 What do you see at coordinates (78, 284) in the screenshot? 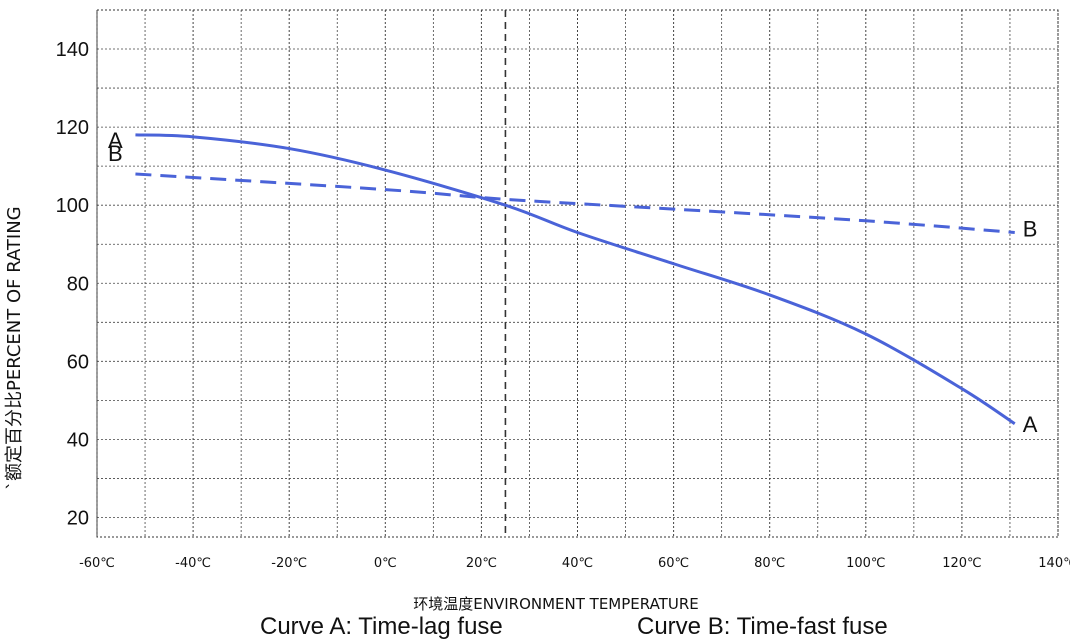
I see `y-tick-label: 80` at bounding box center [78, 284].